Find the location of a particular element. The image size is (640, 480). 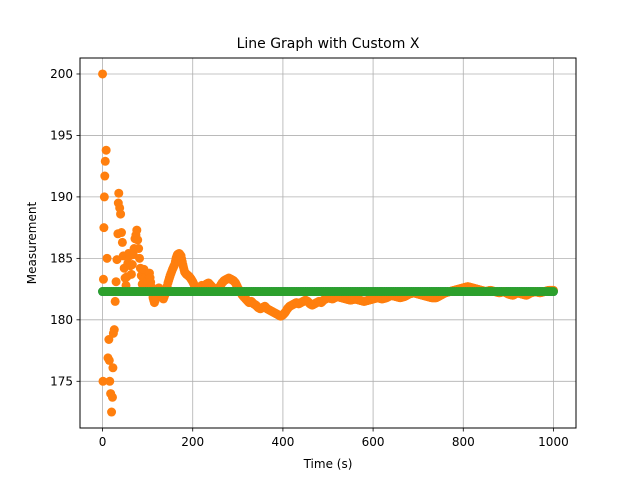

x-tick-label: 0 is located at coordinates (103, 442).